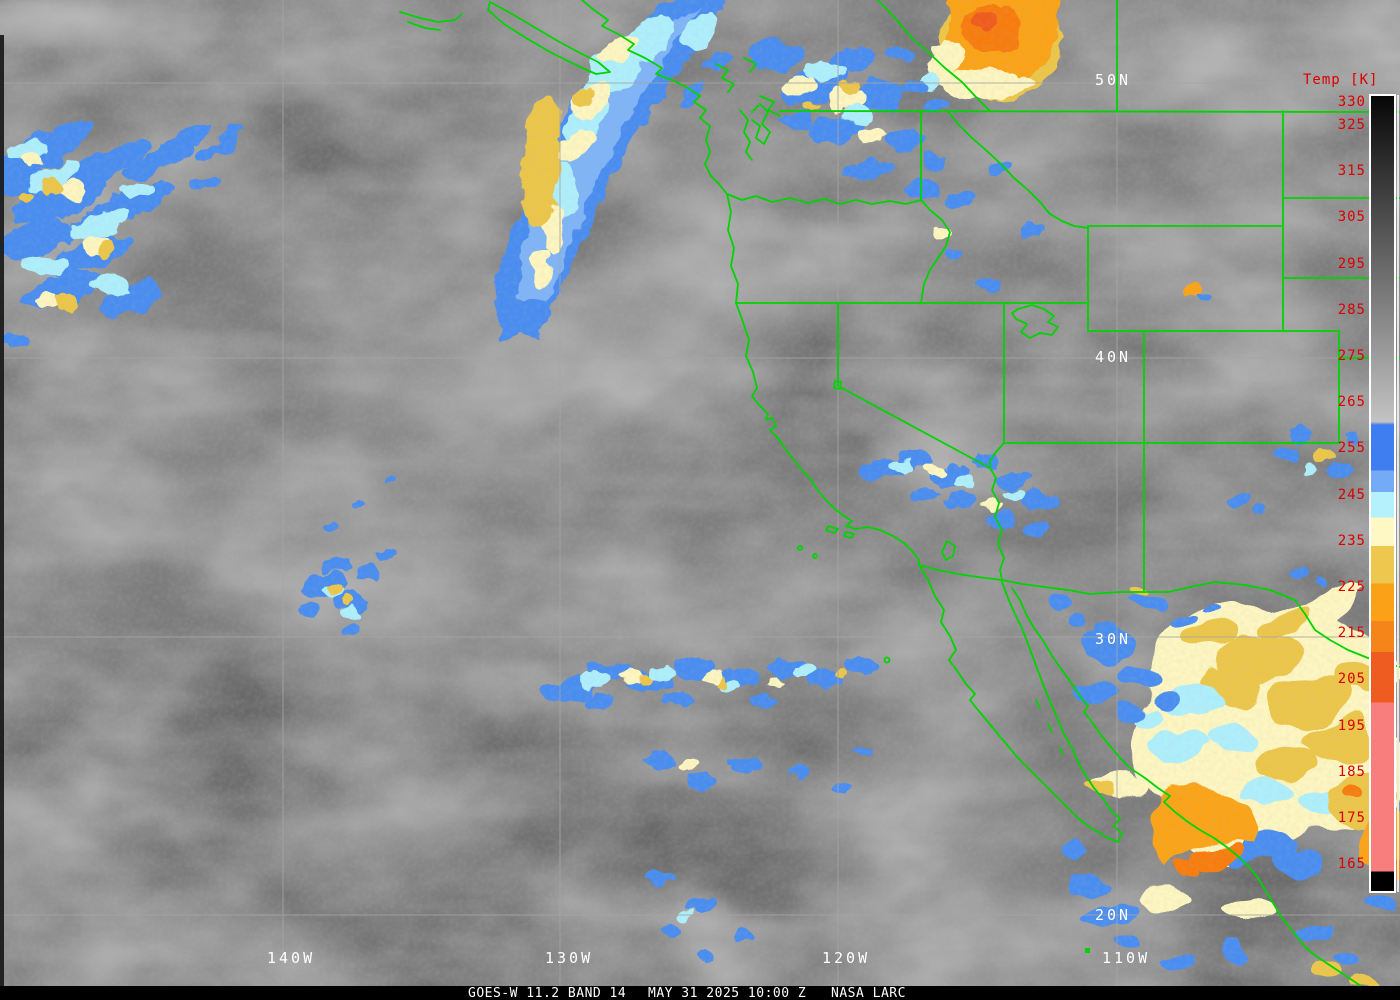 The width and height of the screenshot is (1400, 1000). I want to click on lat-label-50n: 50N, so click(1113, 80).